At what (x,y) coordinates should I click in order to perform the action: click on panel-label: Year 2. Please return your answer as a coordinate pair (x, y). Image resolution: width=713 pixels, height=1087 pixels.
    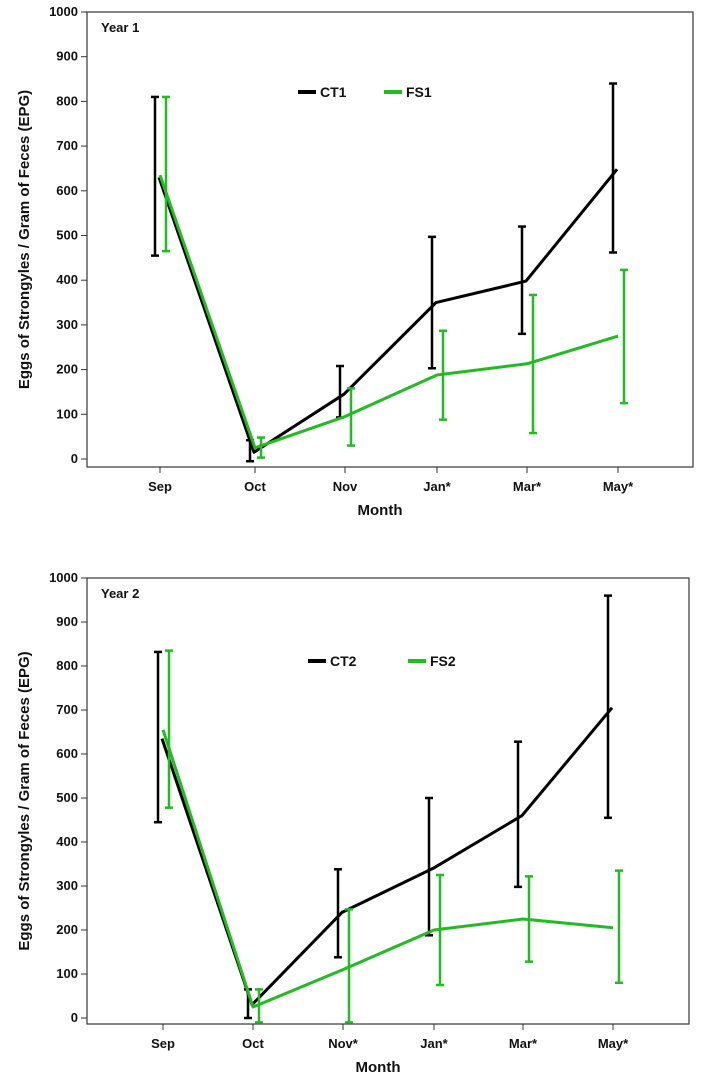
    Looking at the image, I should click on (120, 593).